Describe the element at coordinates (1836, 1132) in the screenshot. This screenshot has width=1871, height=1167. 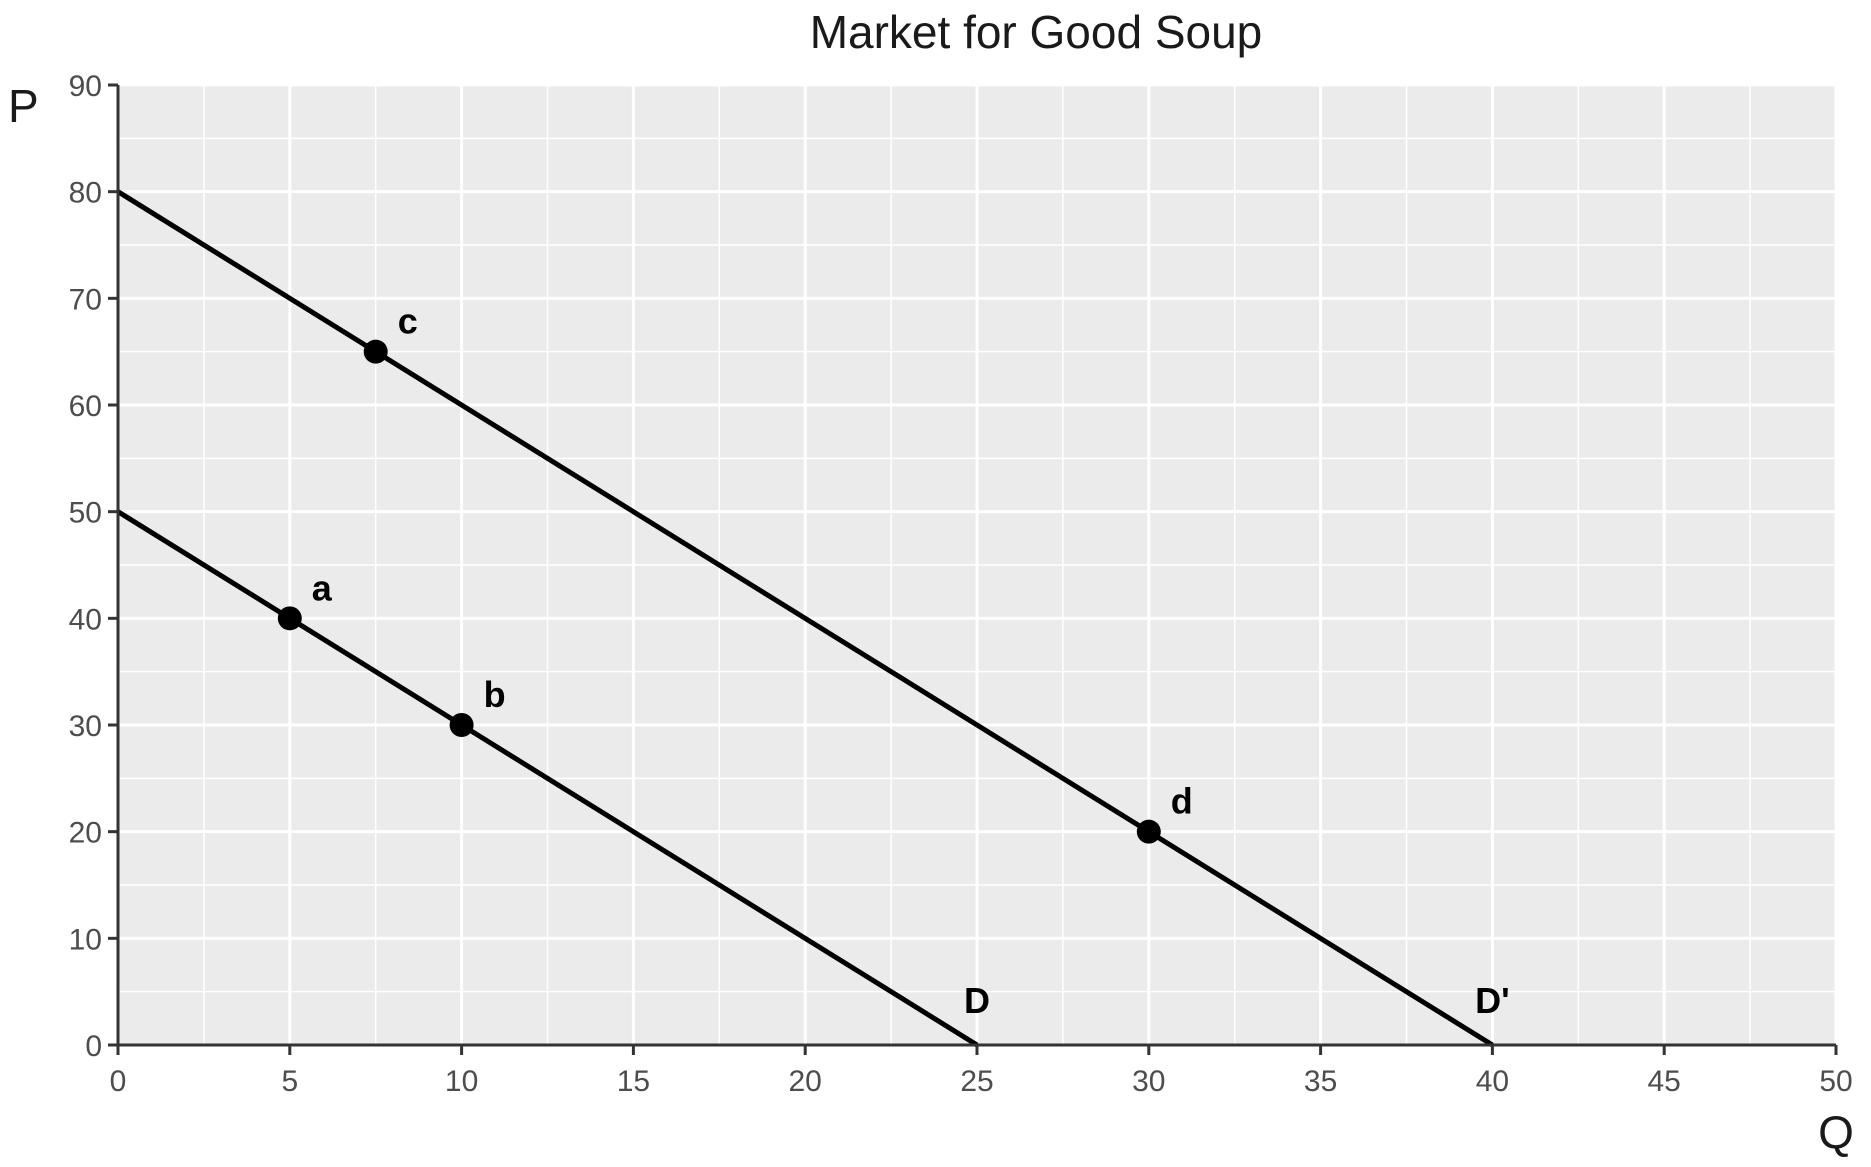
I see `x-axis-title: Q` at that location.